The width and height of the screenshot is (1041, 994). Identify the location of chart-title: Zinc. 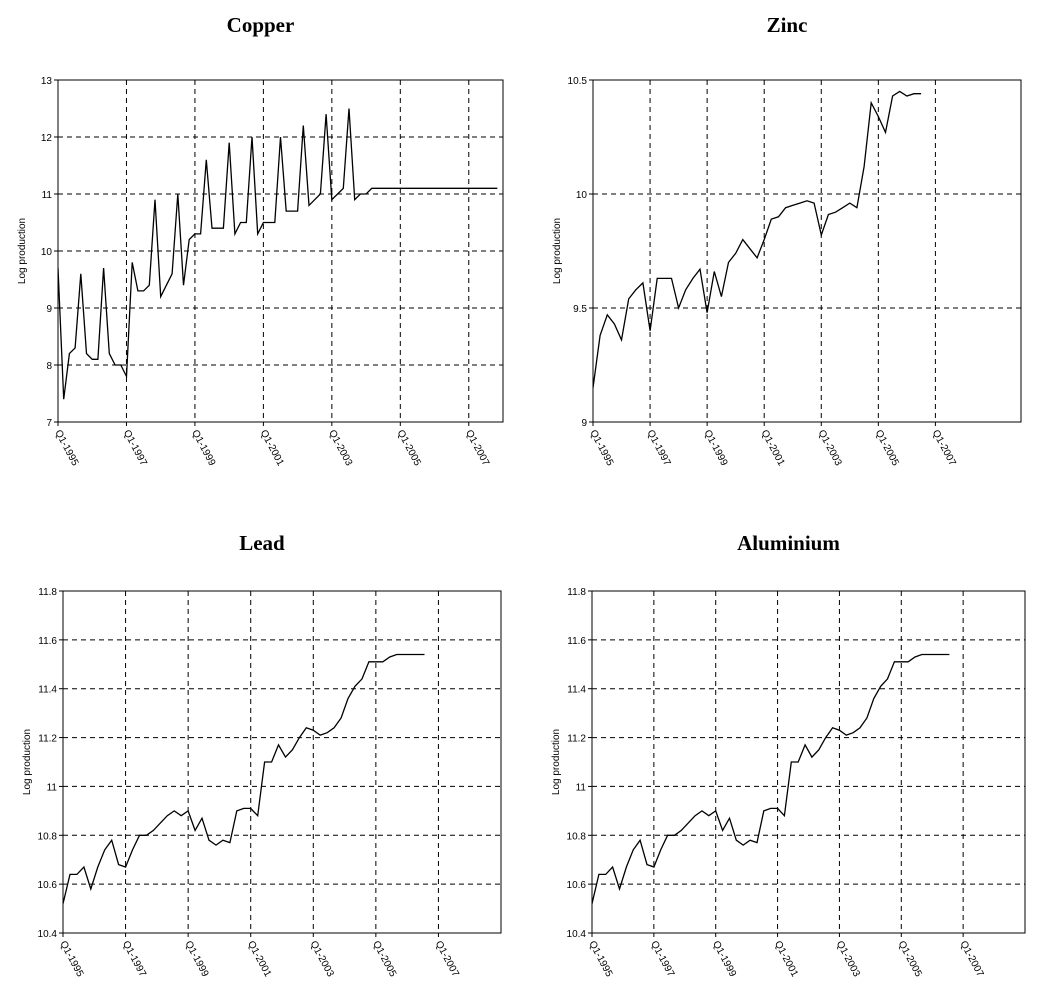
(787, 25).